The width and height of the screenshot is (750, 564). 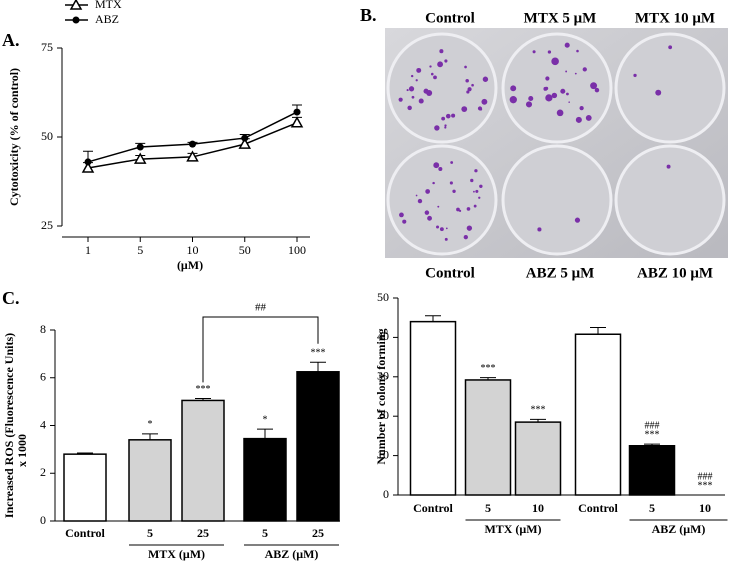 What do you see at coordinates (43, 329) in the screenshot?
I see `y-tick-label: 8` at bounding box center [43, 329].